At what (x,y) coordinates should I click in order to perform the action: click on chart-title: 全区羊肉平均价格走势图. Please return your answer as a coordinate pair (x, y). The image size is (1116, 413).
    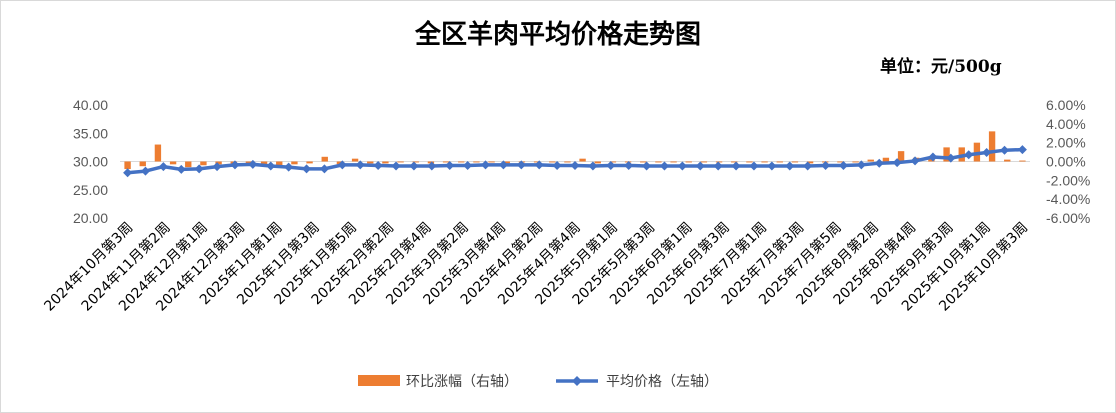
    Looking at the image, I should click on (557, 35).